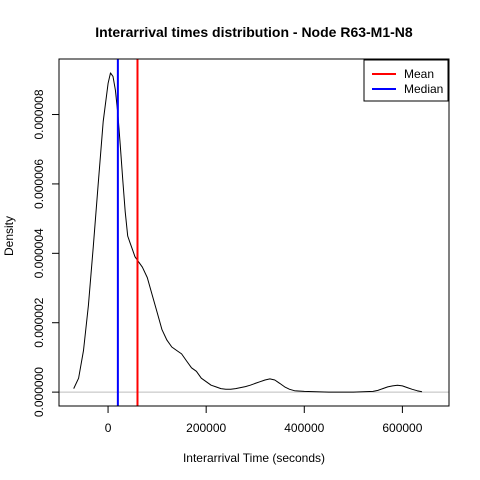  I want to click on x-tick-label: 600000, so click(402, 428).